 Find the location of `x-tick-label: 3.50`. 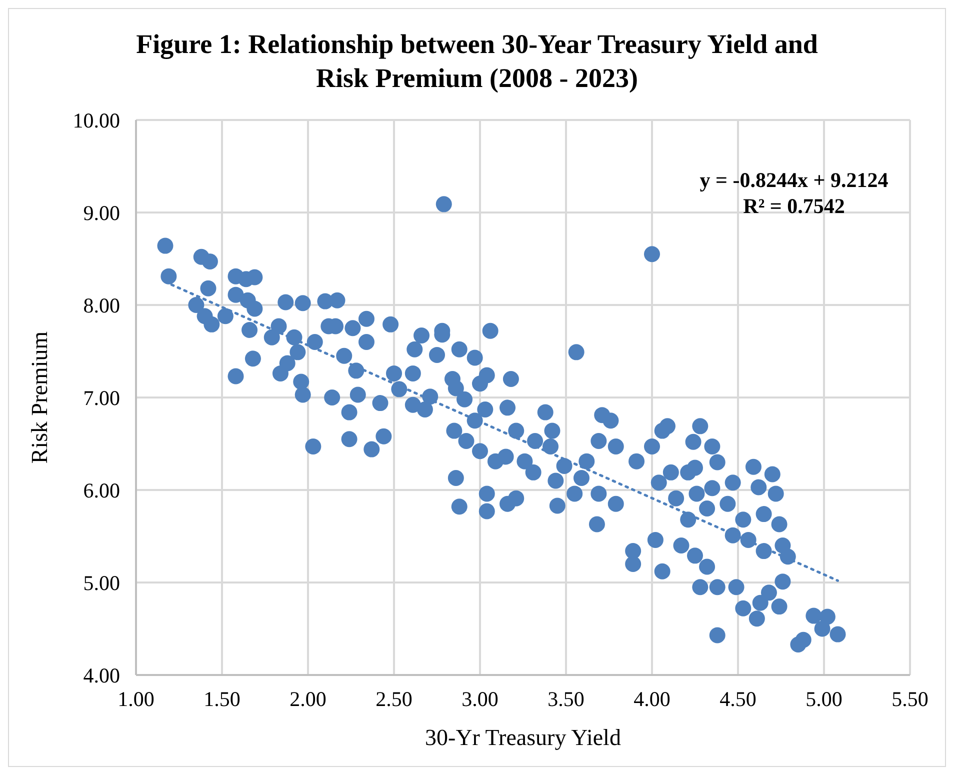

x-tick-label: 3.50 is located at coordinates (566, 698).